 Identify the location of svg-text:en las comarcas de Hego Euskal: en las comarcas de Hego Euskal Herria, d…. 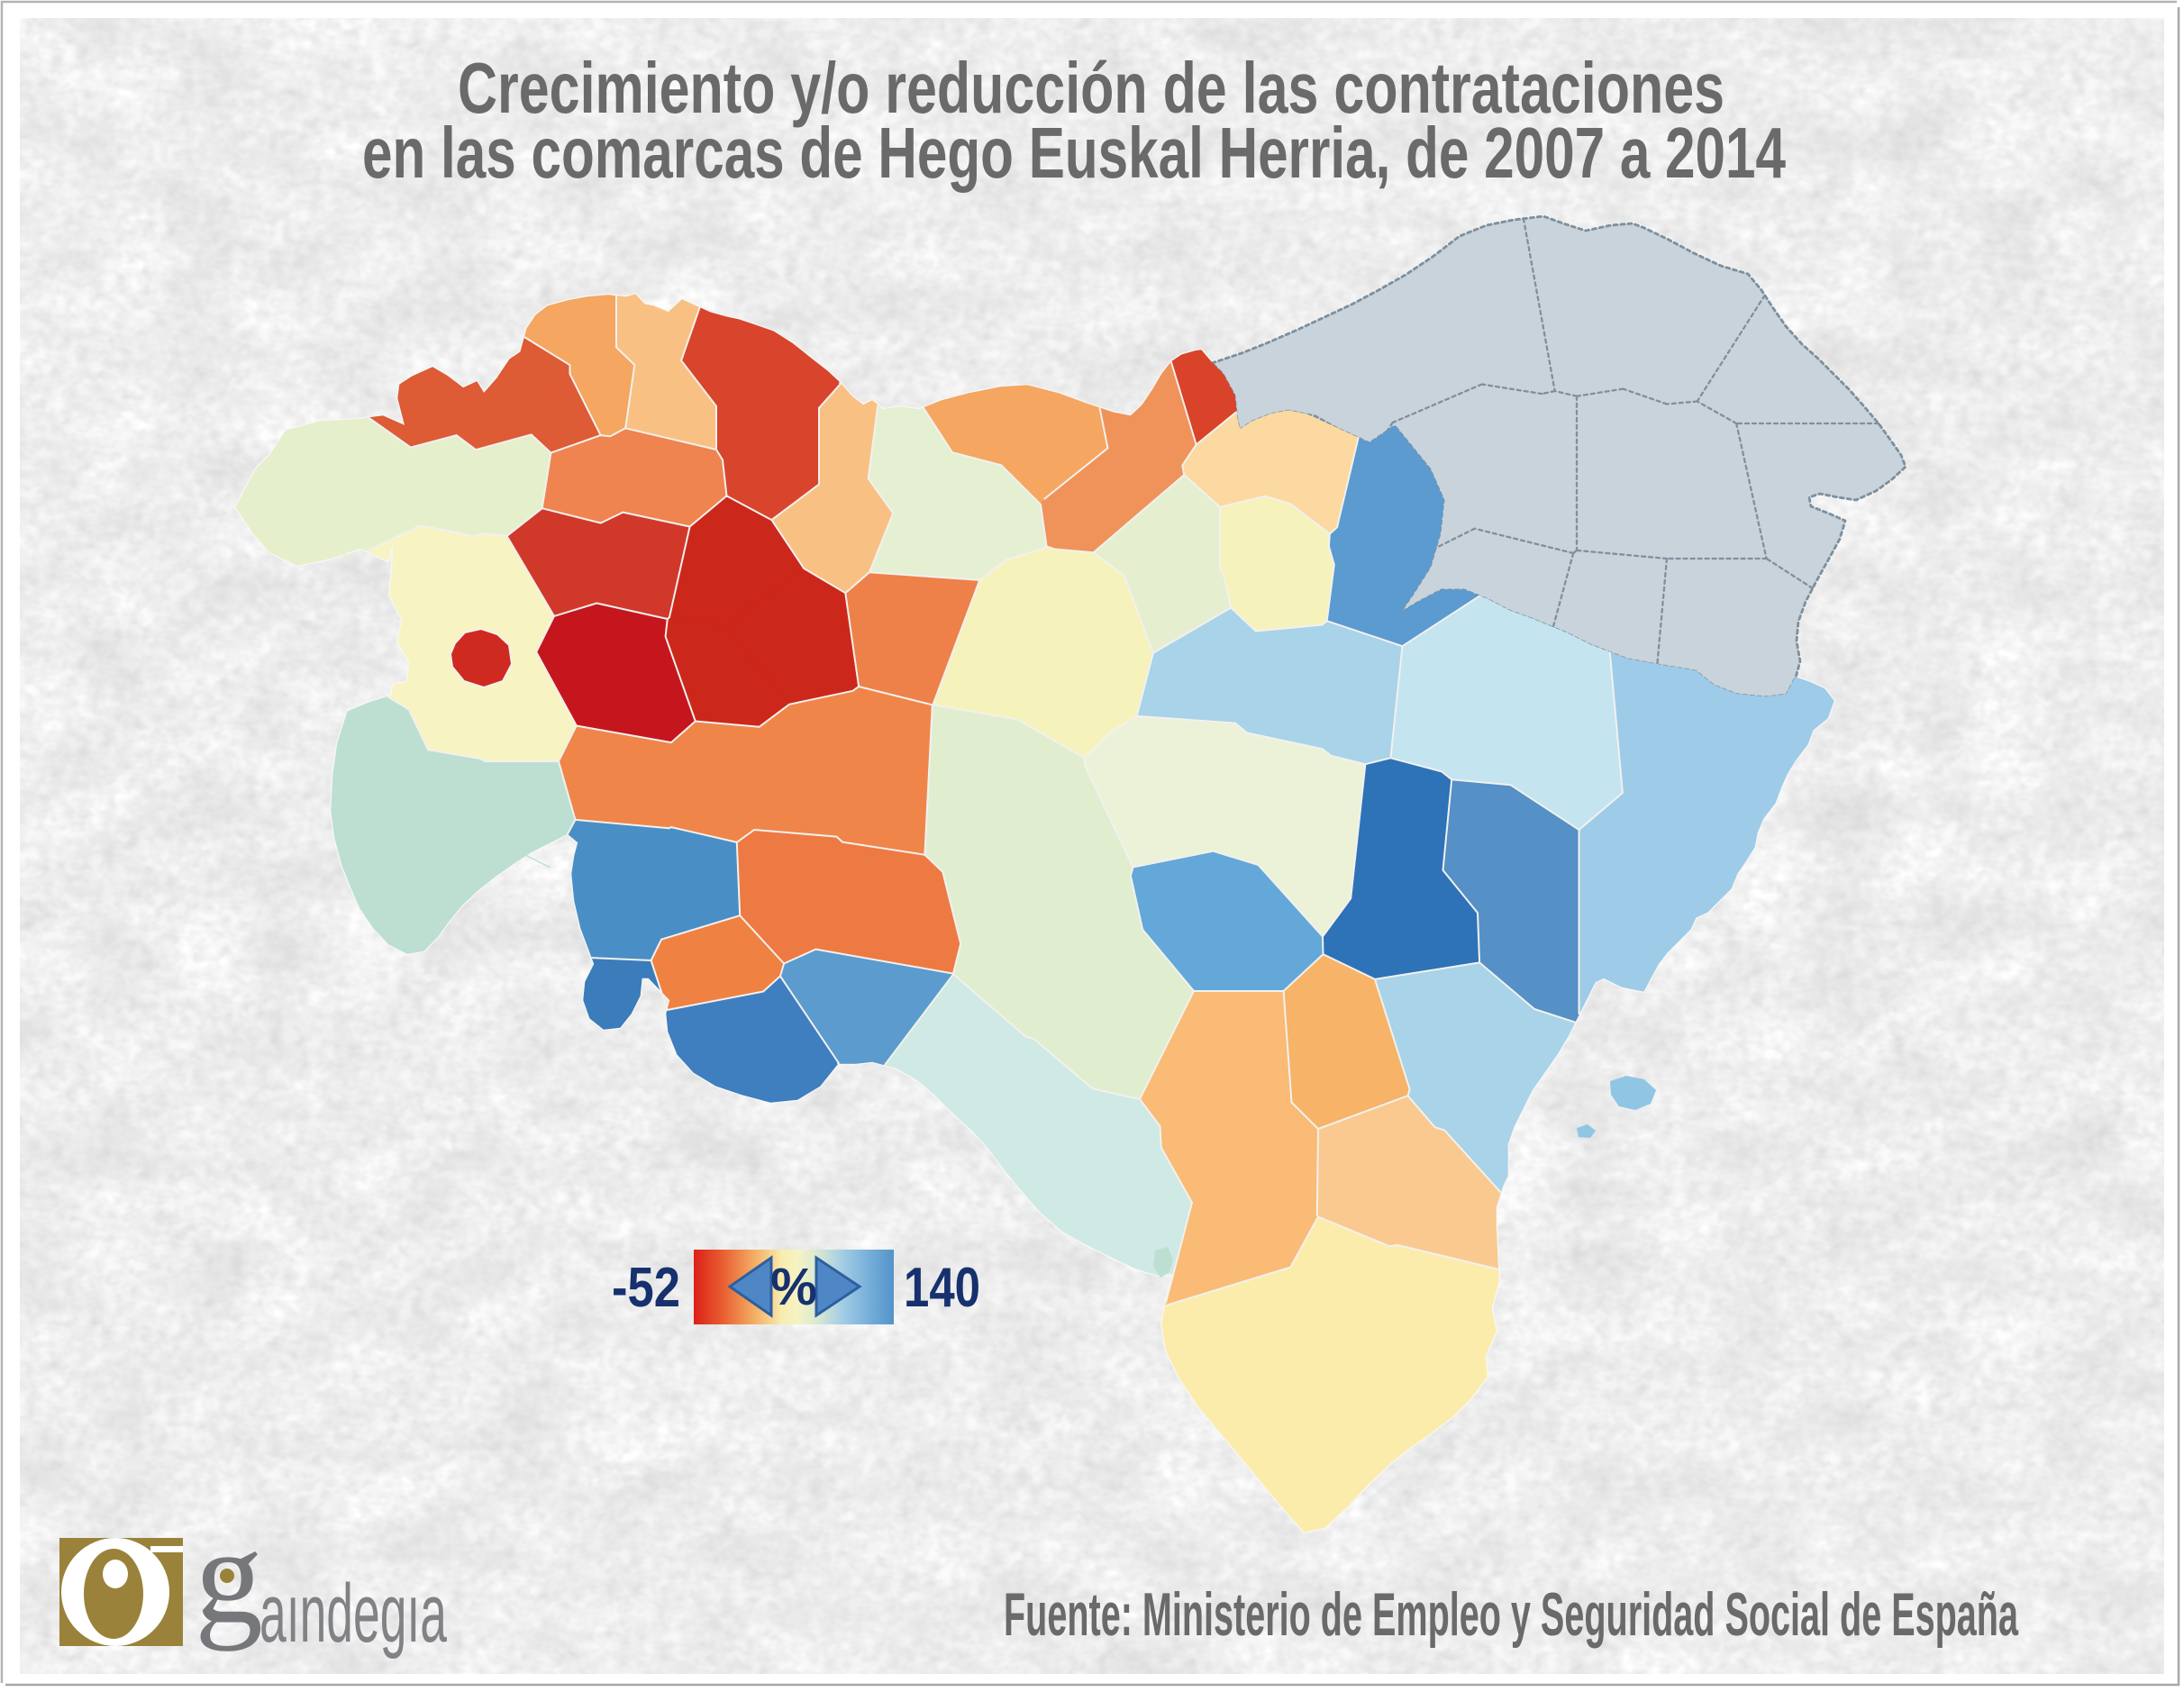
(1074, 153).